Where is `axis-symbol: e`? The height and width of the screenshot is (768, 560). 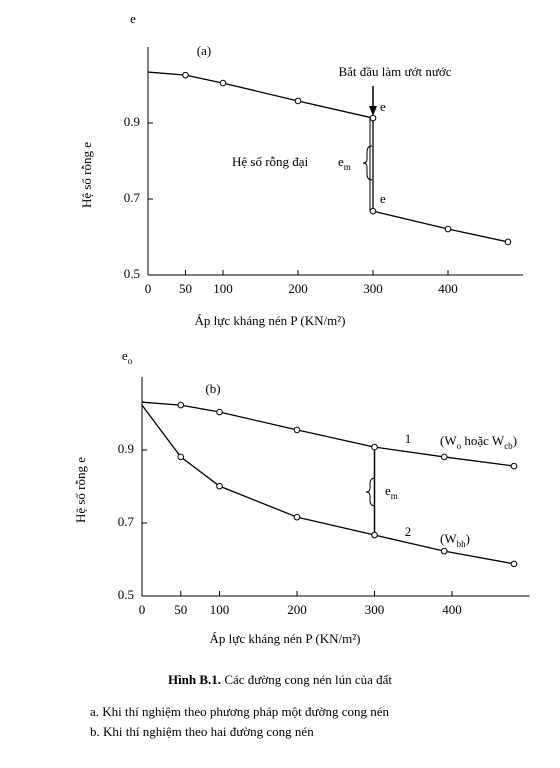
axis-symbol: e is located at coordinates (133, 18).